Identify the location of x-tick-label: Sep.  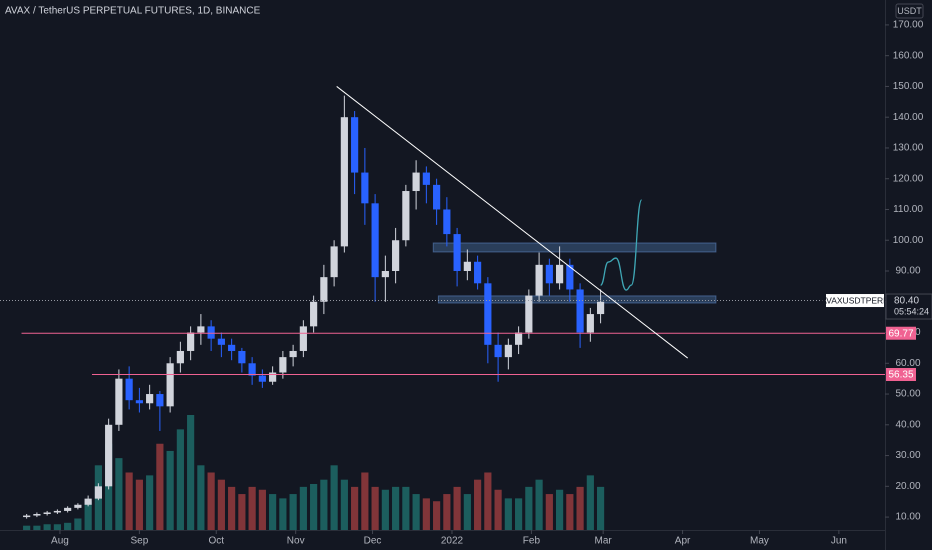
(139, 541).